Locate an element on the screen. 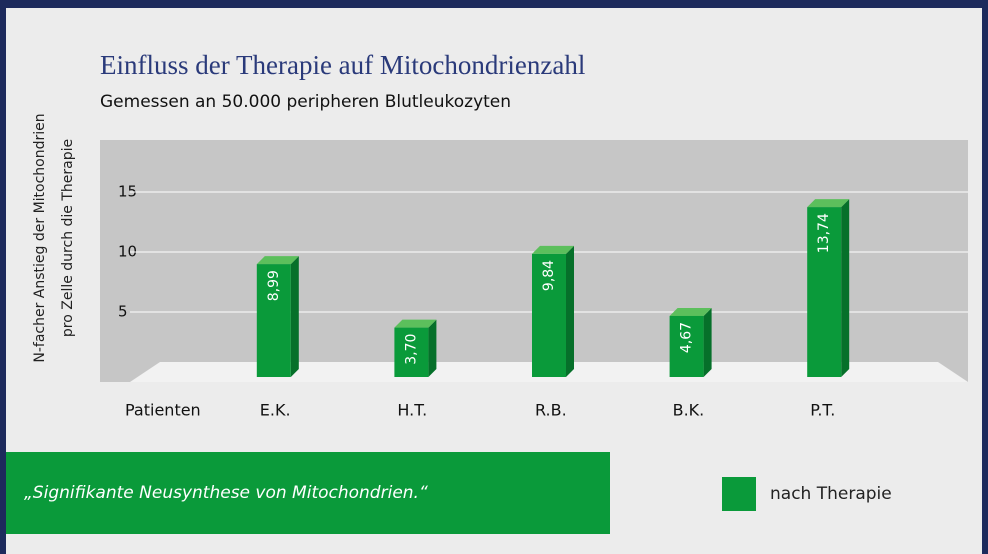 This screenshot has height=554, width=988. value-label: 9,84 is located at coordinates (549, 275).